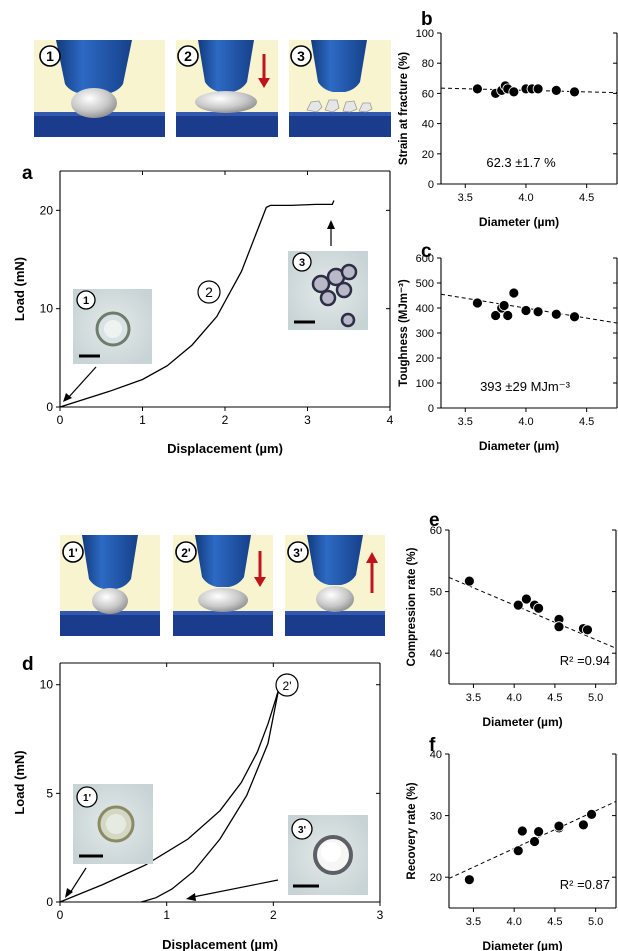 This screenshot has height=951, width=618. I want to click on step-label: 1, so click(50, 56).